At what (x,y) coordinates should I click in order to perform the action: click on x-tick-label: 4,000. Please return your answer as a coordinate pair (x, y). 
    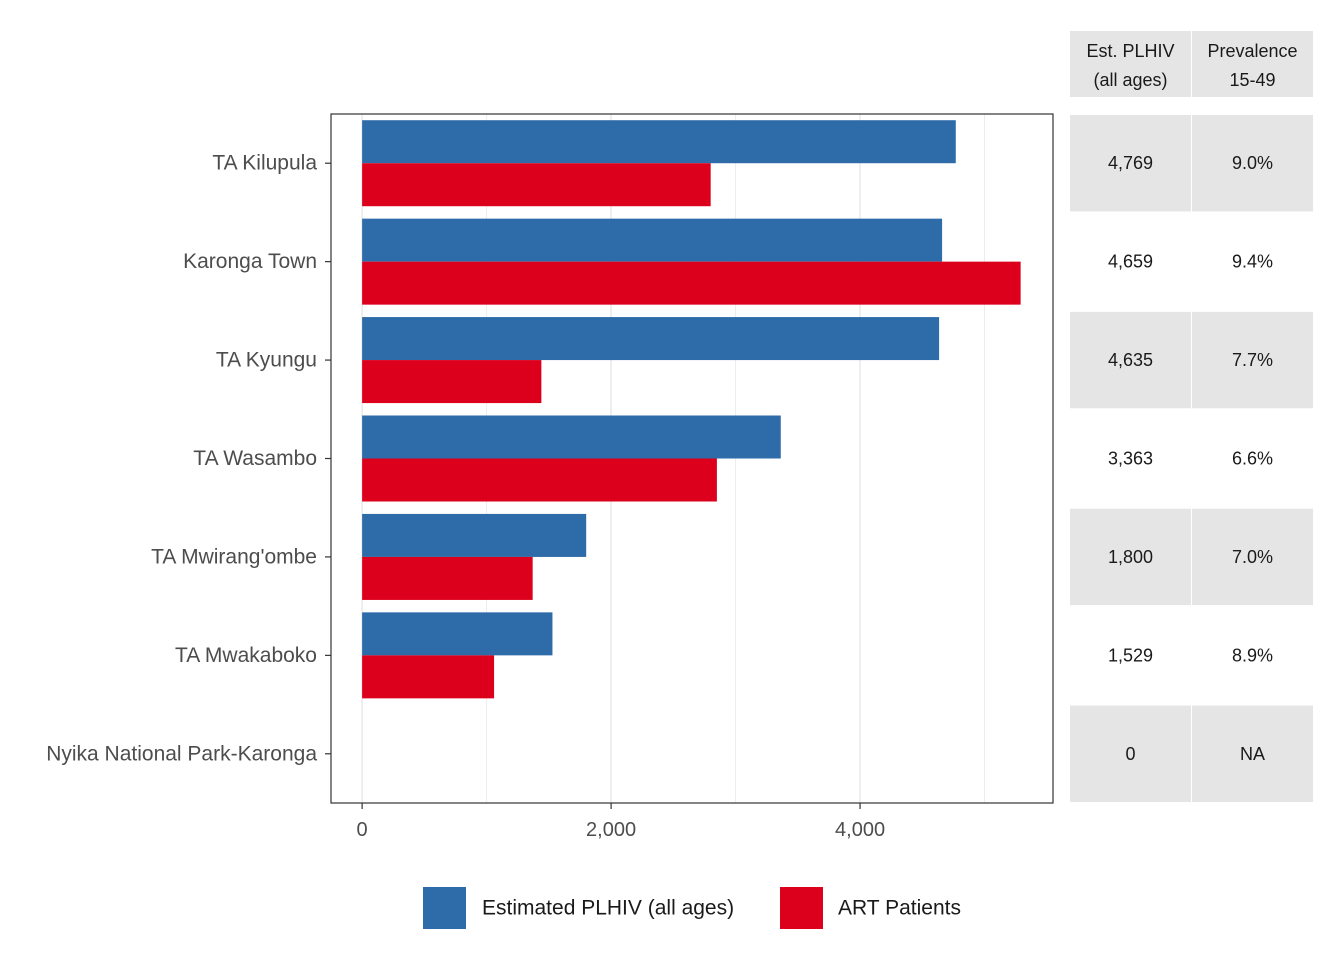
    Looking at the image, I should click on (860, 830).